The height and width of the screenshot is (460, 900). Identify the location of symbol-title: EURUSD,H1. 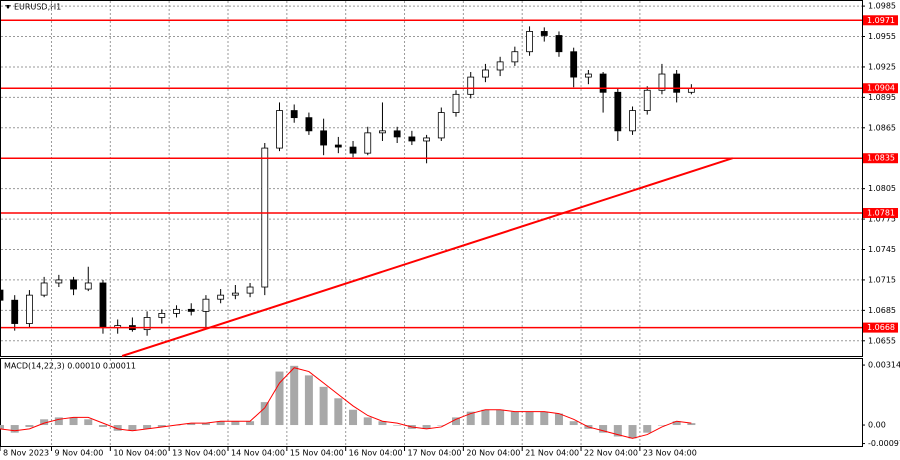
(37, 7).